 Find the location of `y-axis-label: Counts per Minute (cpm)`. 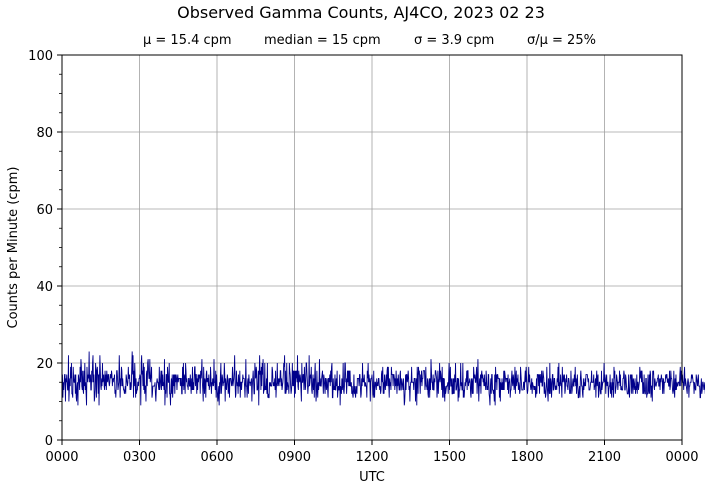

y-axis-label: Counts per Minute (cpm) is located at coordinates (13, 248).